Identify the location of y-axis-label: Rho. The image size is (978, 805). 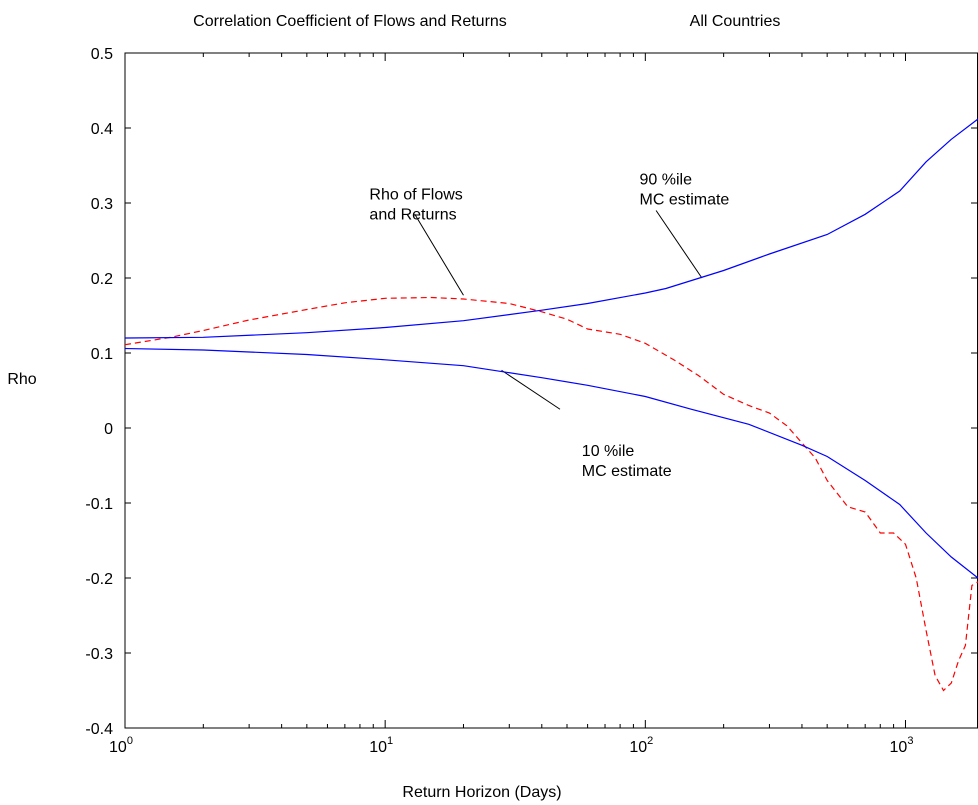
(21, 379).